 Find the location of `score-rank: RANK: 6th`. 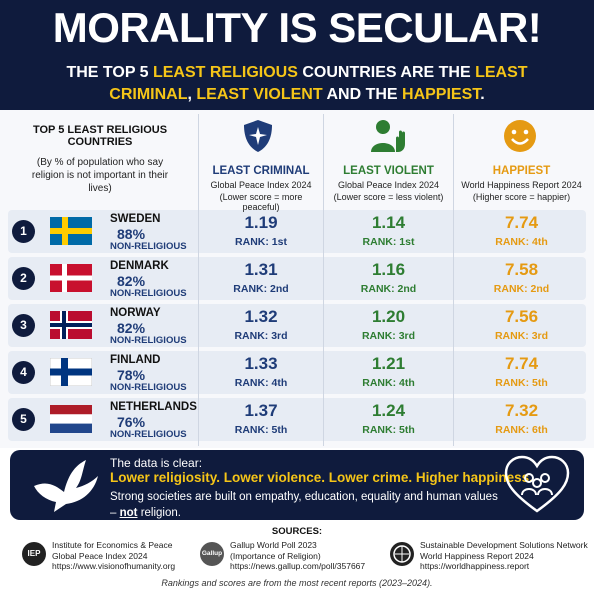

score-rank: RANK: 6th is located at coordinates (521, 430).